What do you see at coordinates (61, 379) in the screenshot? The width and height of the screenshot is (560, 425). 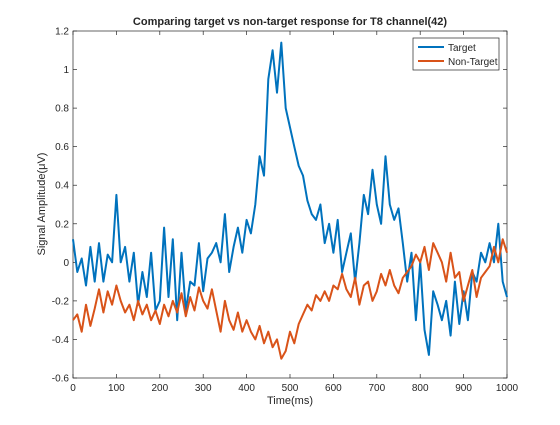 I see `y-tick-label: -0.6` at bounding box center [61, 379].